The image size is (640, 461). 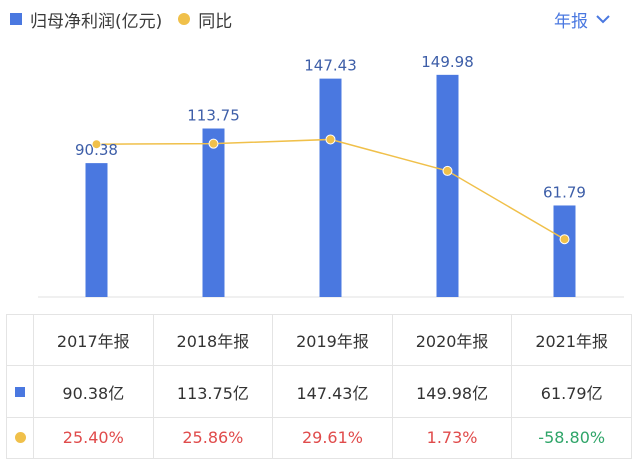 I want to click on row-marker-bar, so click(x=20, y=391).